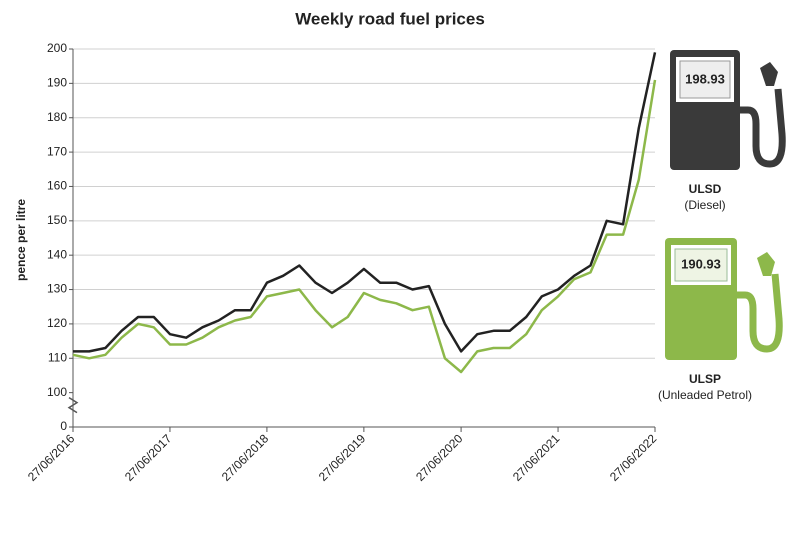 The width and height of the screenshot is (800, 533). What do you see at coordinates (57, 117) in the screenshot?
I see `y-tick-label: 180` at bounding box center [57, 117].